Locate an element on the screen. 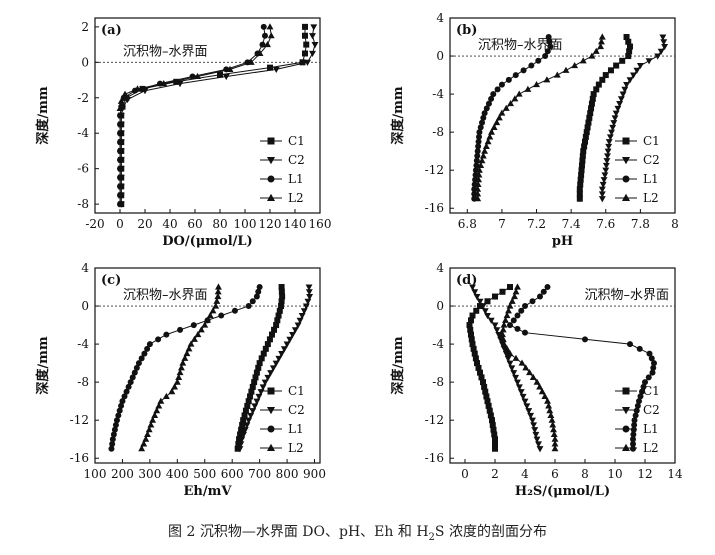 The image size is (715, 555). legend-label: C2 is located at coordinates (651, 410).